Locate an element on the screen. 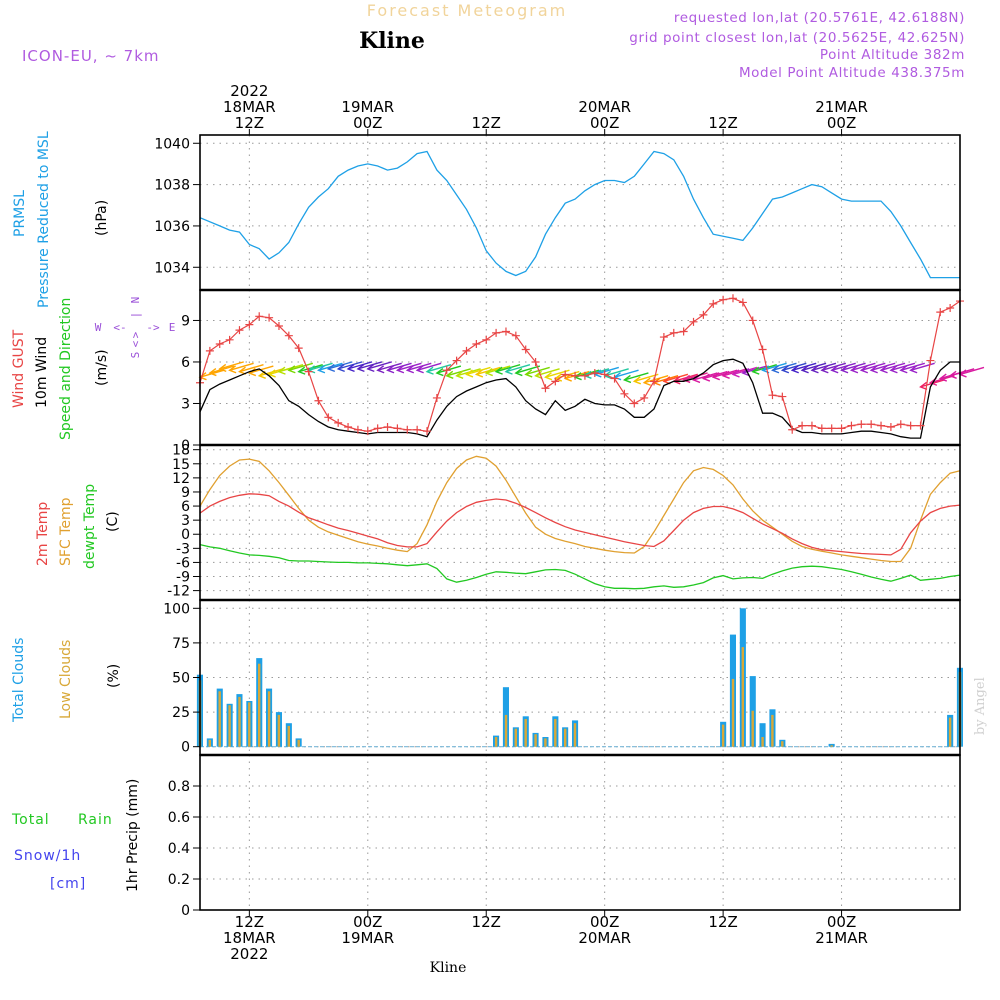 The height and width of the screenshot is (1000, 1000). location-title: Kline is located at coordinates (392, 41).